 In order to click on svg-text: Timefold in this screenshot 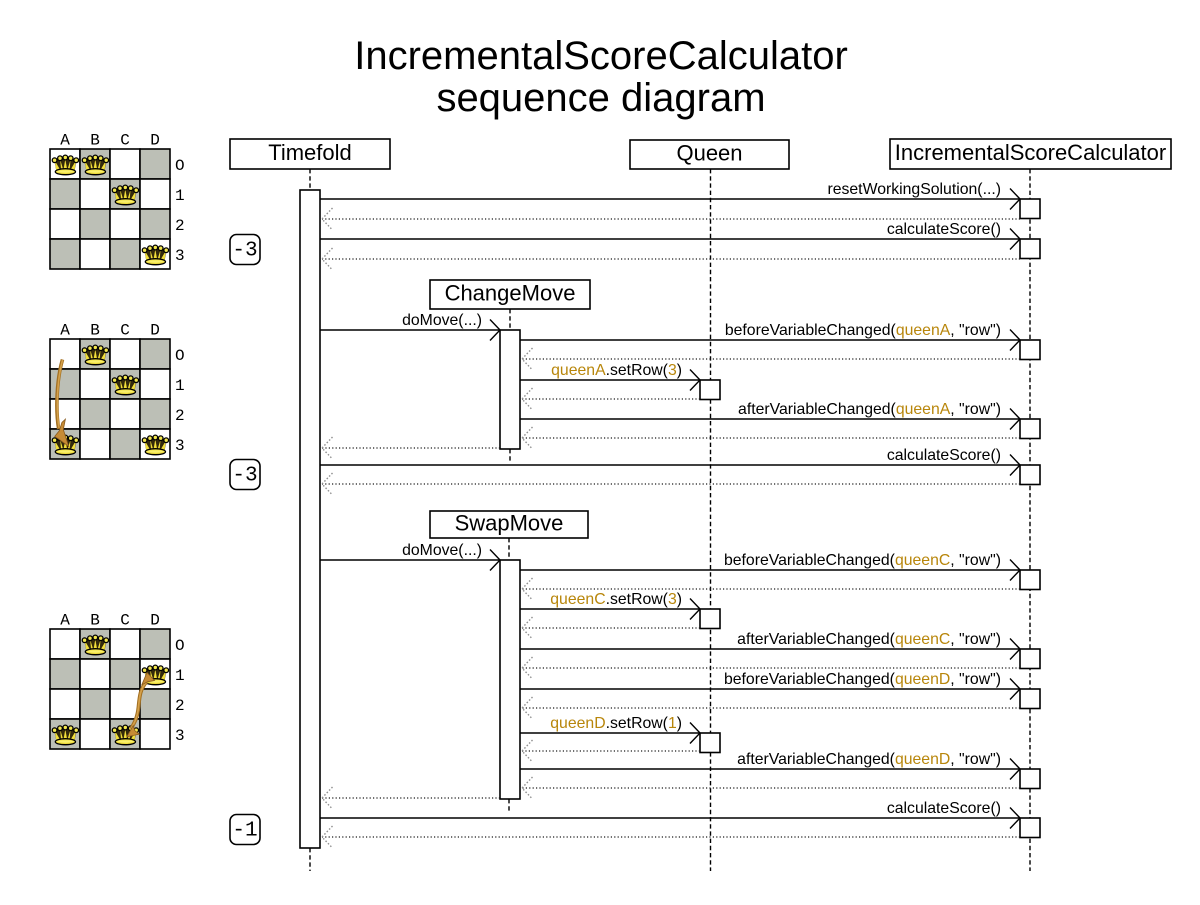, I will do `click(310, 152)`.